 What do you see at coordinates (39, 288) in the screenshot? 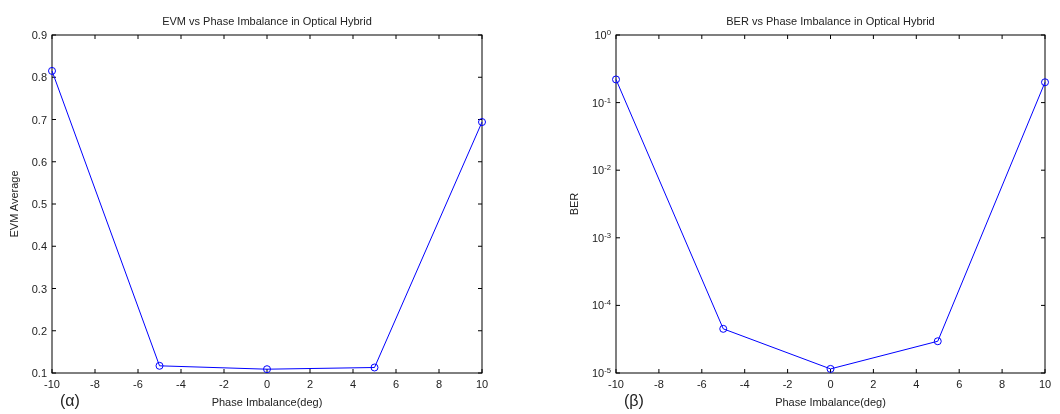
I see `y-tick-label: 0.3` at bounding box center [39, 288].